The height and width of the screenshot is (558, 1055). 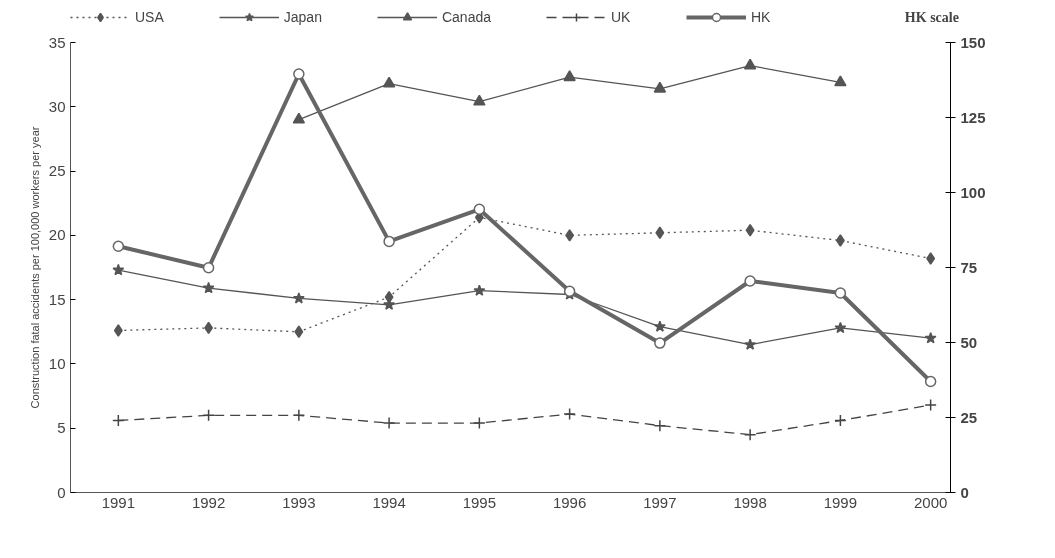 What do you see at coordinates (660, 502) in the screenshot?
I see `x-tick-label: 1997` at bounding box center [660, 502].